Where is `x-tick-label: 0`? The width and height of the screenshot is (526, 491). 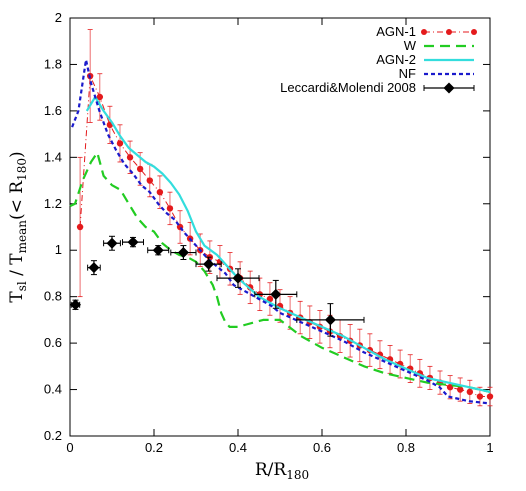 x-tick-label: 0 is located at coordinates (69, 447).